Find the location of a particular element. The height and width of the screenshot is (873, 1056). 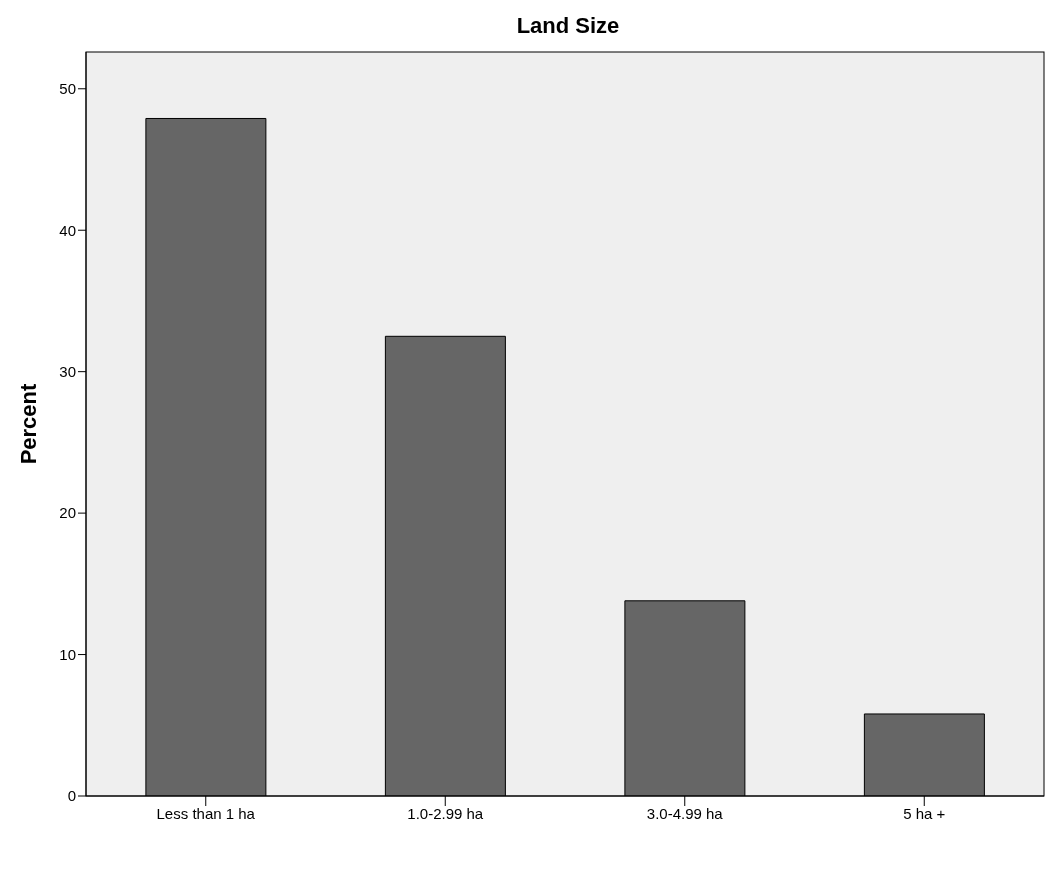

x-tick-label: 1.0-2.99 ha is located at coordinates (445, 813).